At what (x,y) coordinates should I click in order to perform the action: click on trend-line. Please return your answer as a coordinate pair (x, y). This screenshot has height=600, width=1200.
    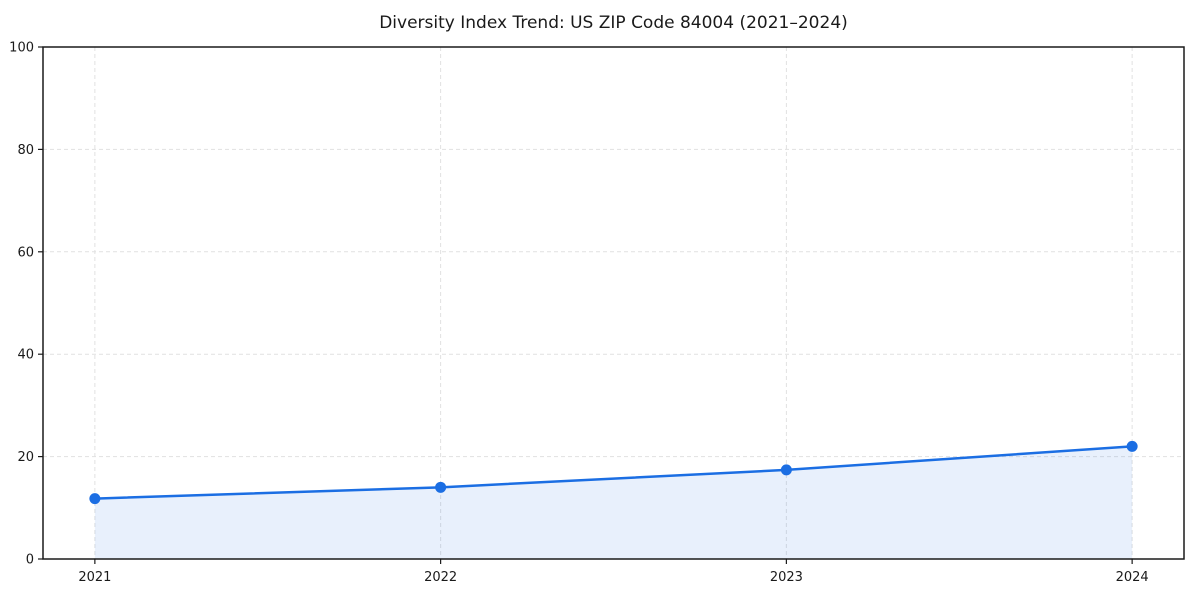
    Looking at the image, I should click on (613, 472).